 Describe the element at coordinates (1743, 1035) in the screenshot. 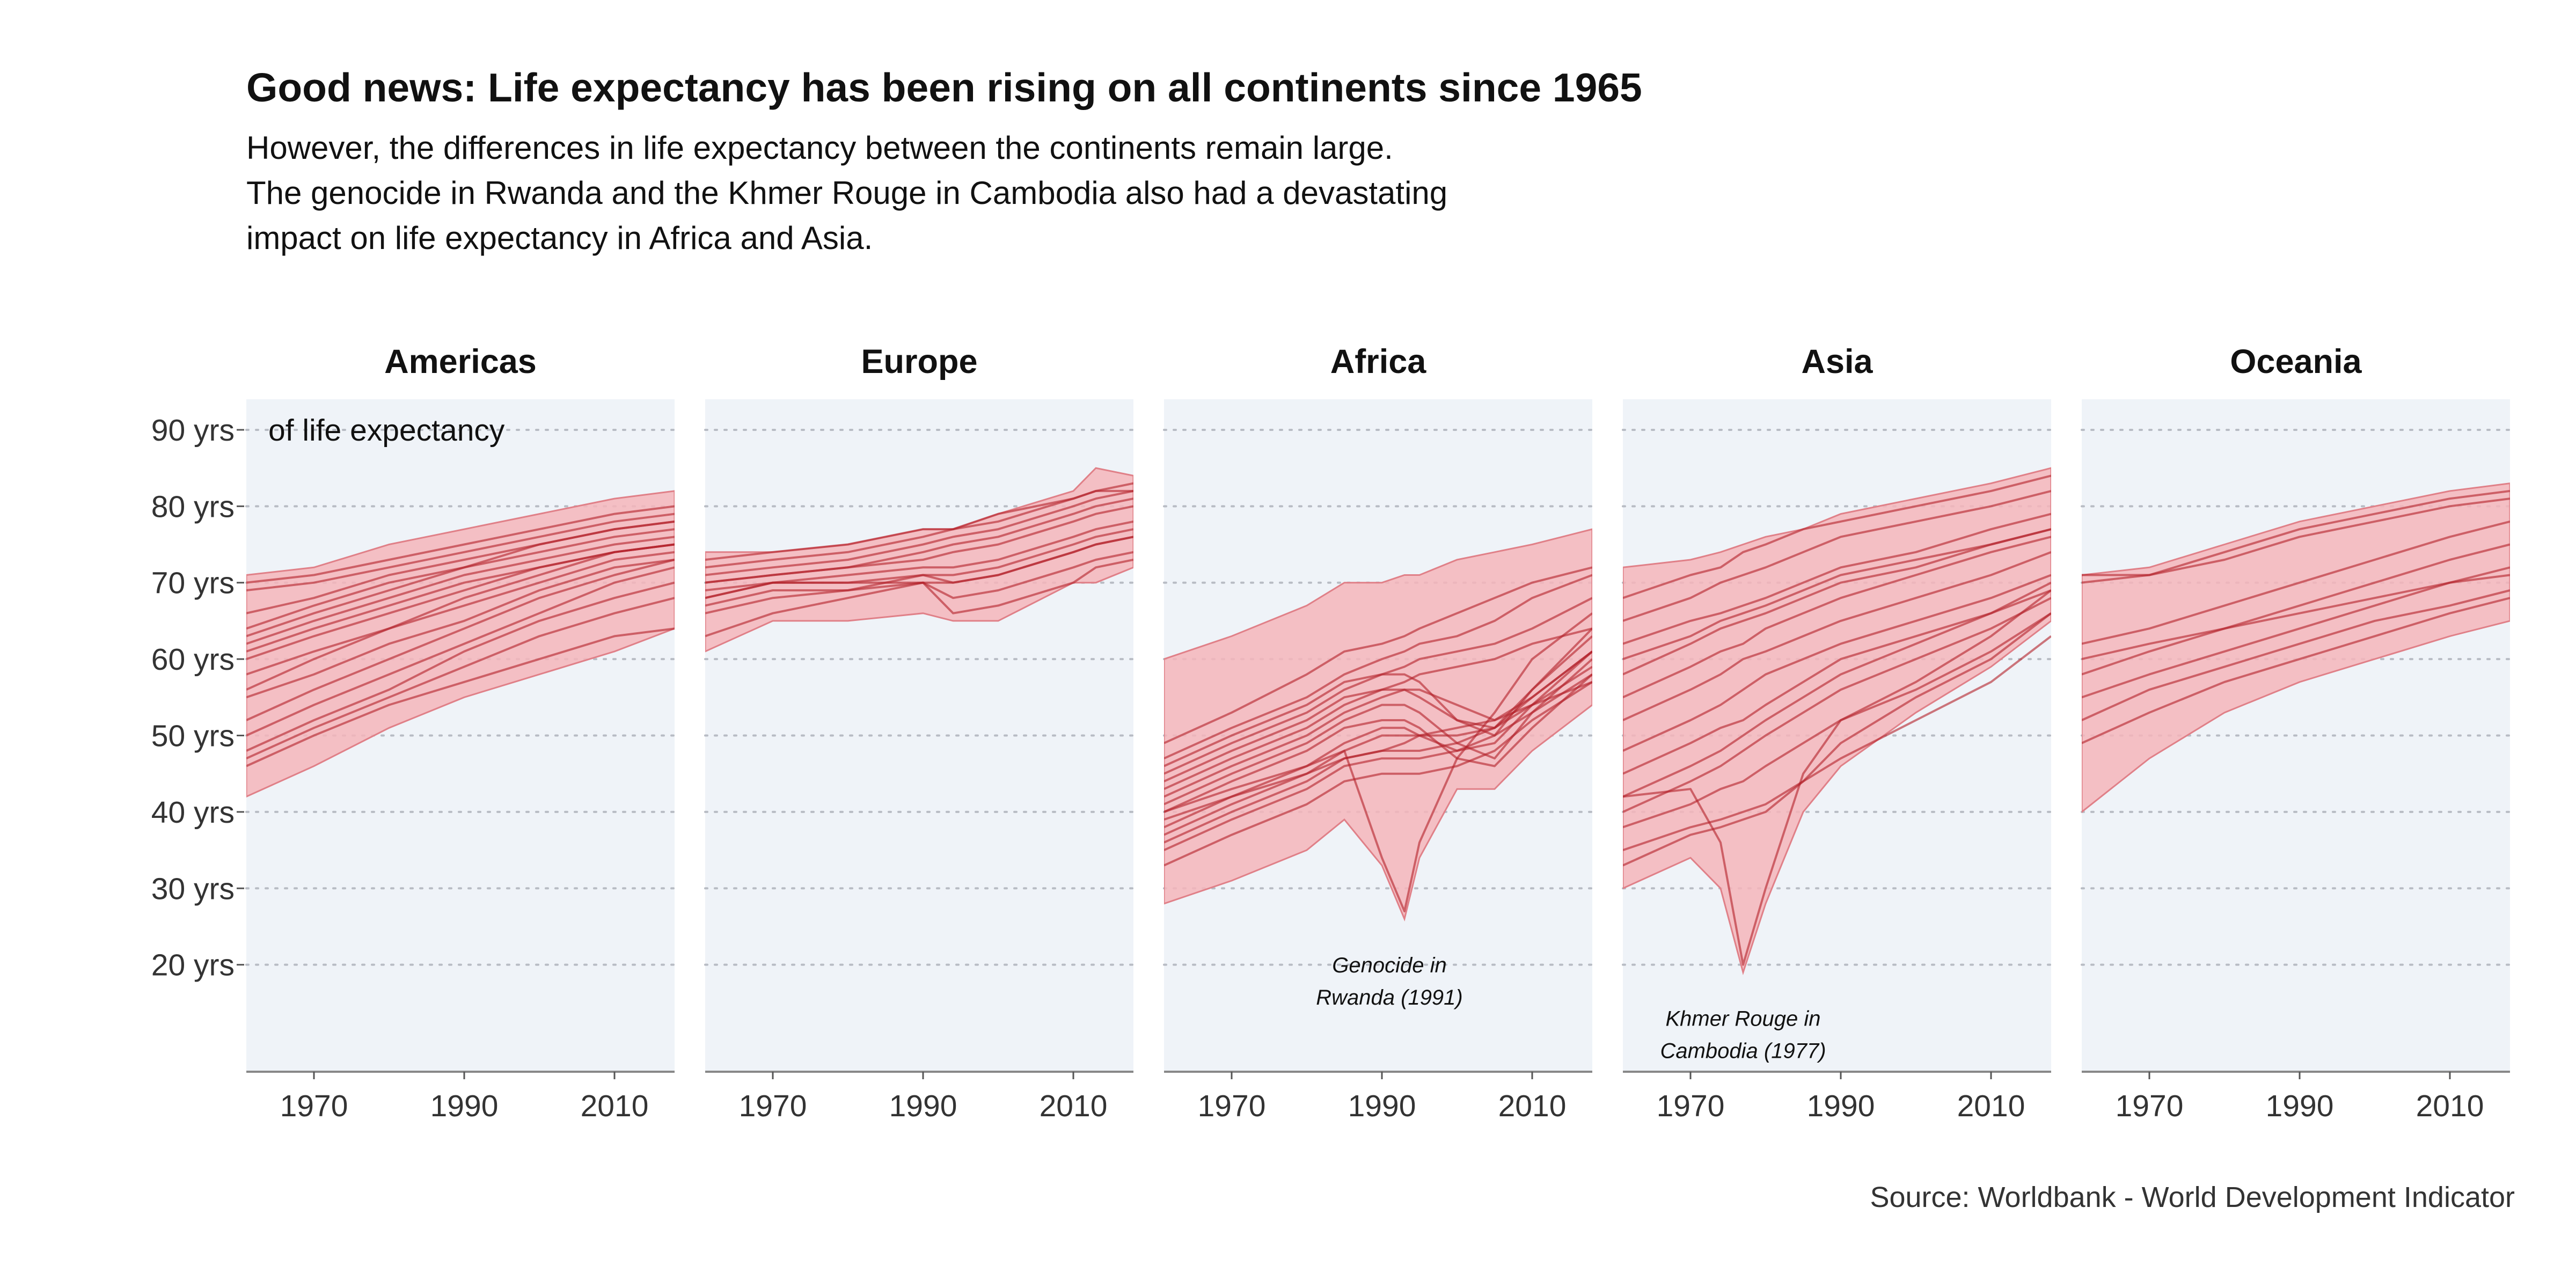

I see `annotation: Khmer Rouge in Cambodia (1977)` at that location.